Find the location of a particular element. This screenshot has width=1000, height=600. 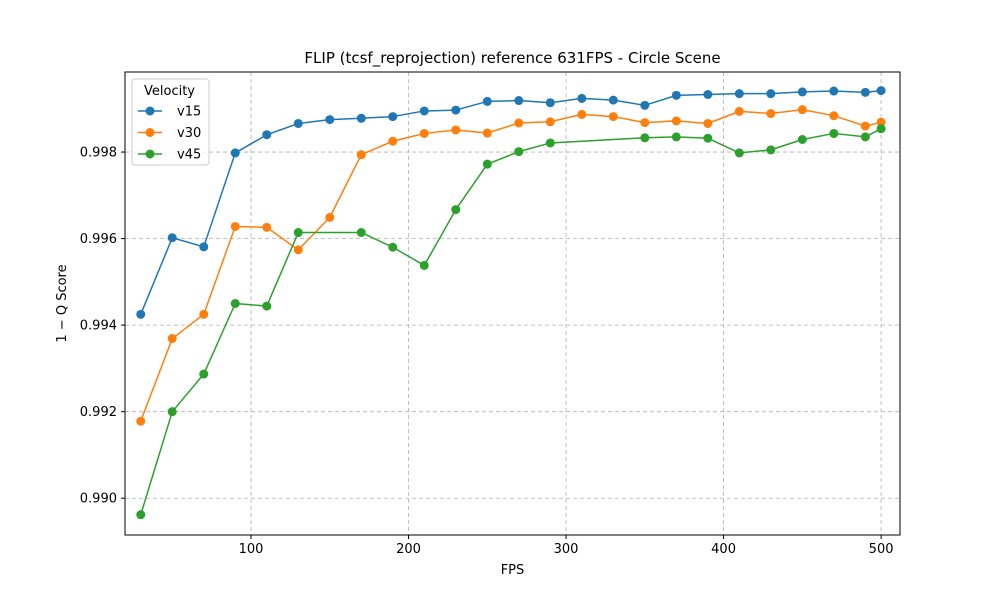

legend: Velocity v15 v30 v45 is located at coordinates (170, 122).